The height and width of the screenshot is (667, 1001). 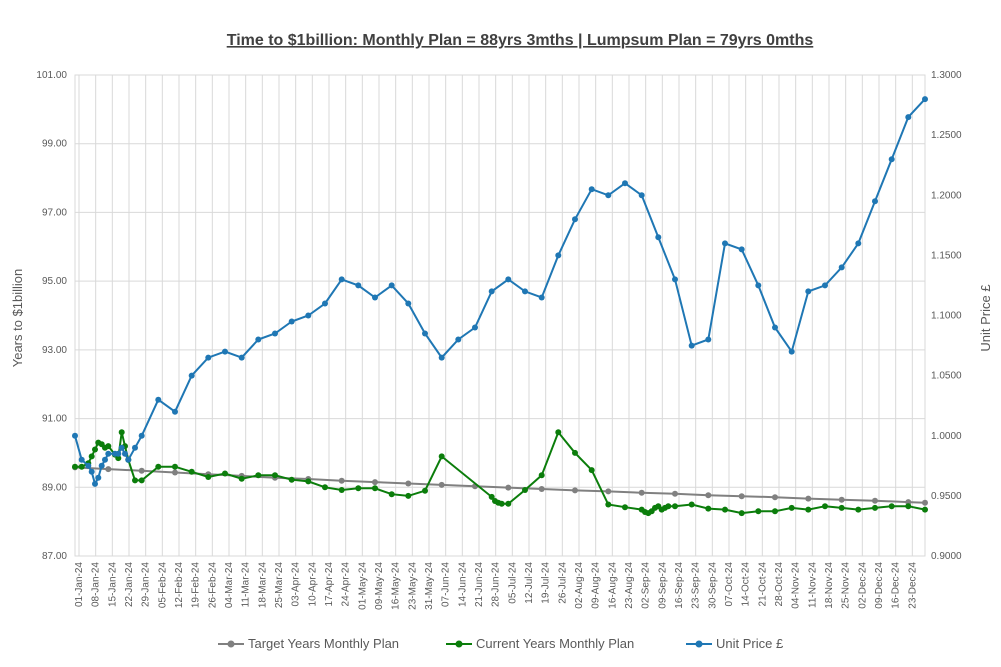 I want to click on x-tick-label: 09-Aug-24, so click(x=596, y=585).